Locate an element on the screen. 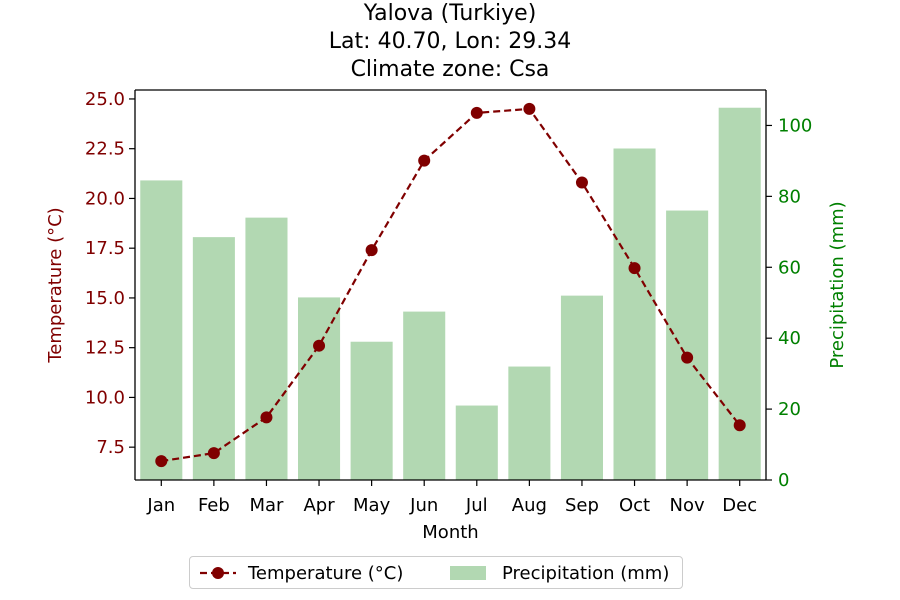 This screenshot has height=600, width=900. left-tick-label: 25.0 is located at coordinates (105, 99).